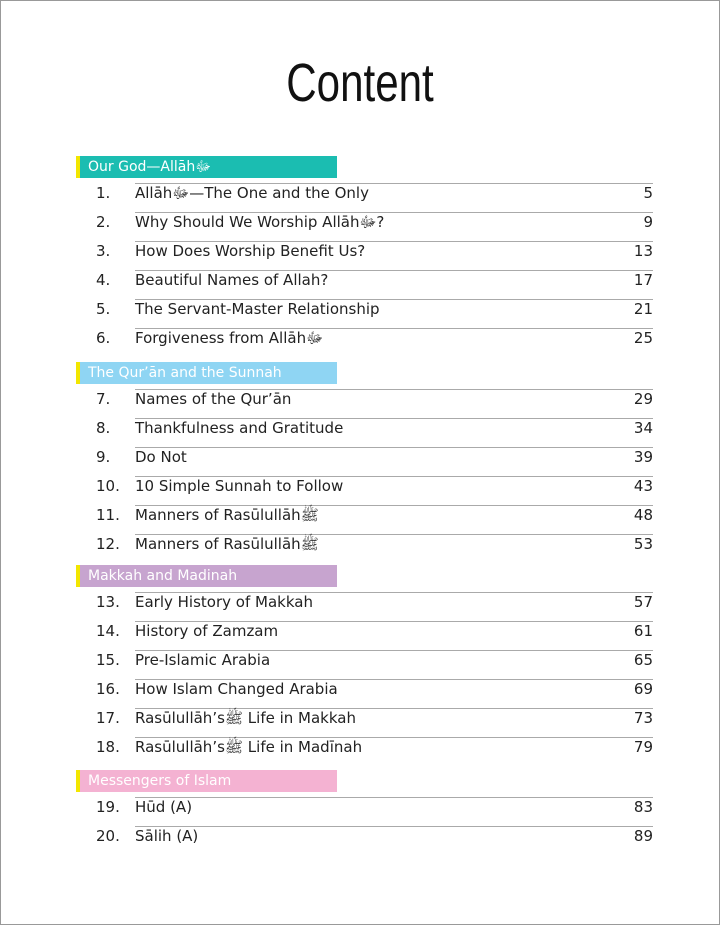 The image size is (720, 925). What do you see at coordinates (103, 280) in the screenshot?
I see `entry-number: 4.` at bounding box center [103, 280].